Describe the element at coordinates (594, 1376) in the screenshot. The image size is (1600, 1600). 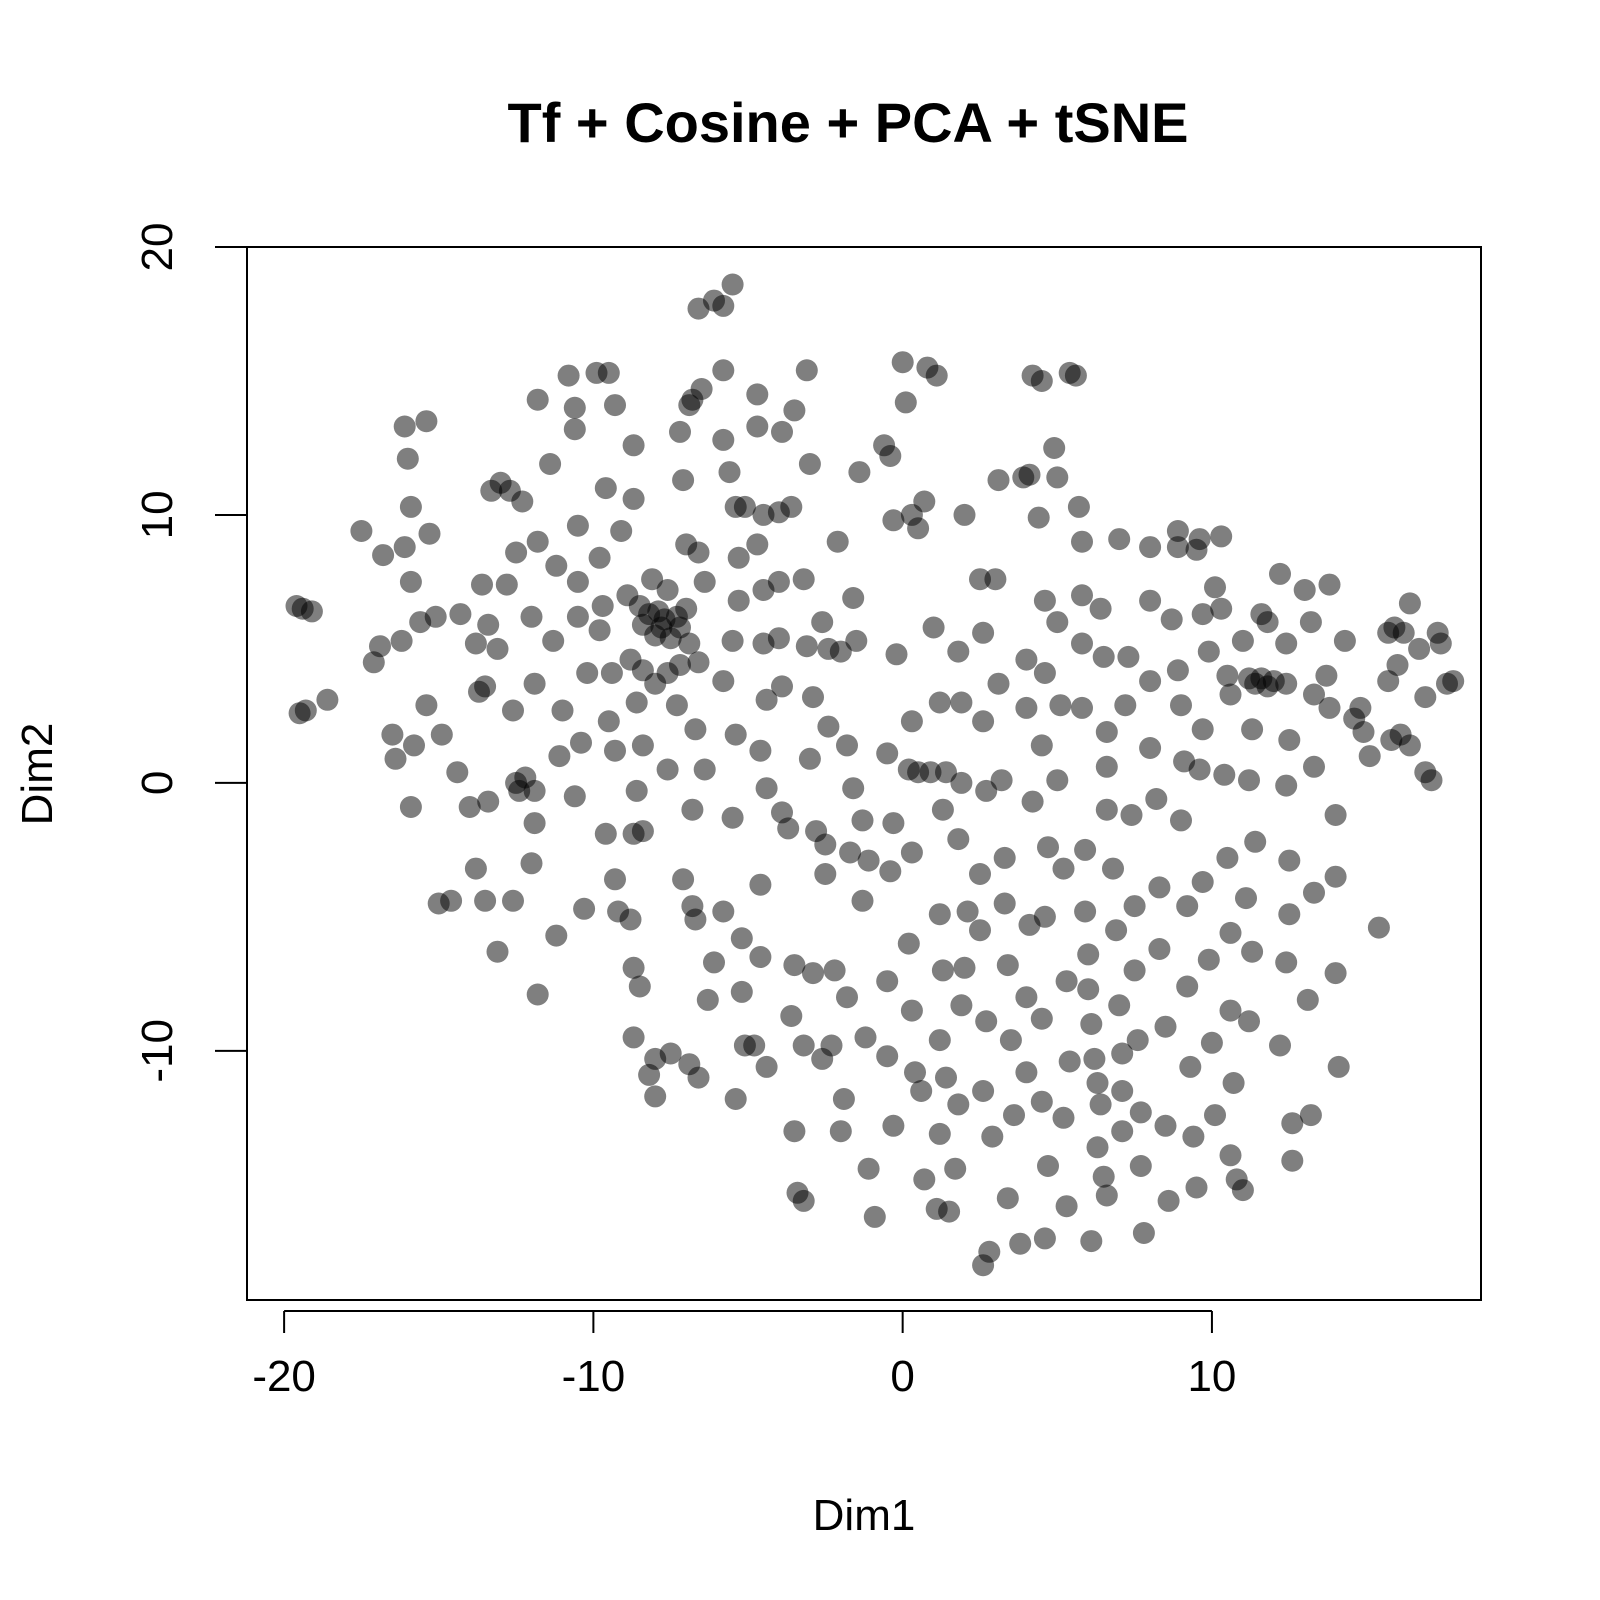
I see `x-tick-label: -10` at that location.